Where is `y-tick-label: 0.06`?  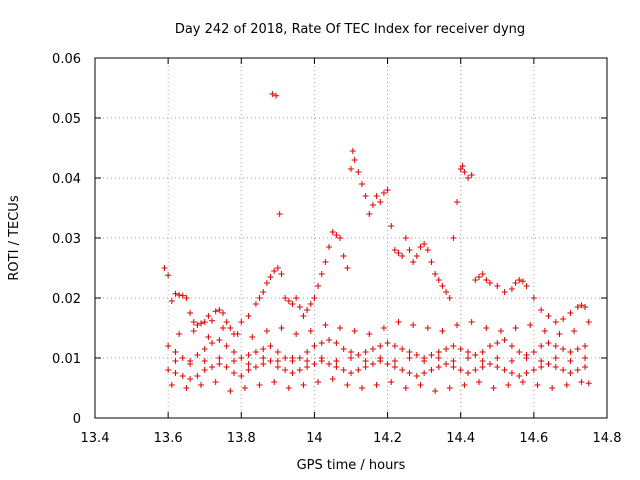 y-tick-label: 0.06 is located at coordinates (66, 59).